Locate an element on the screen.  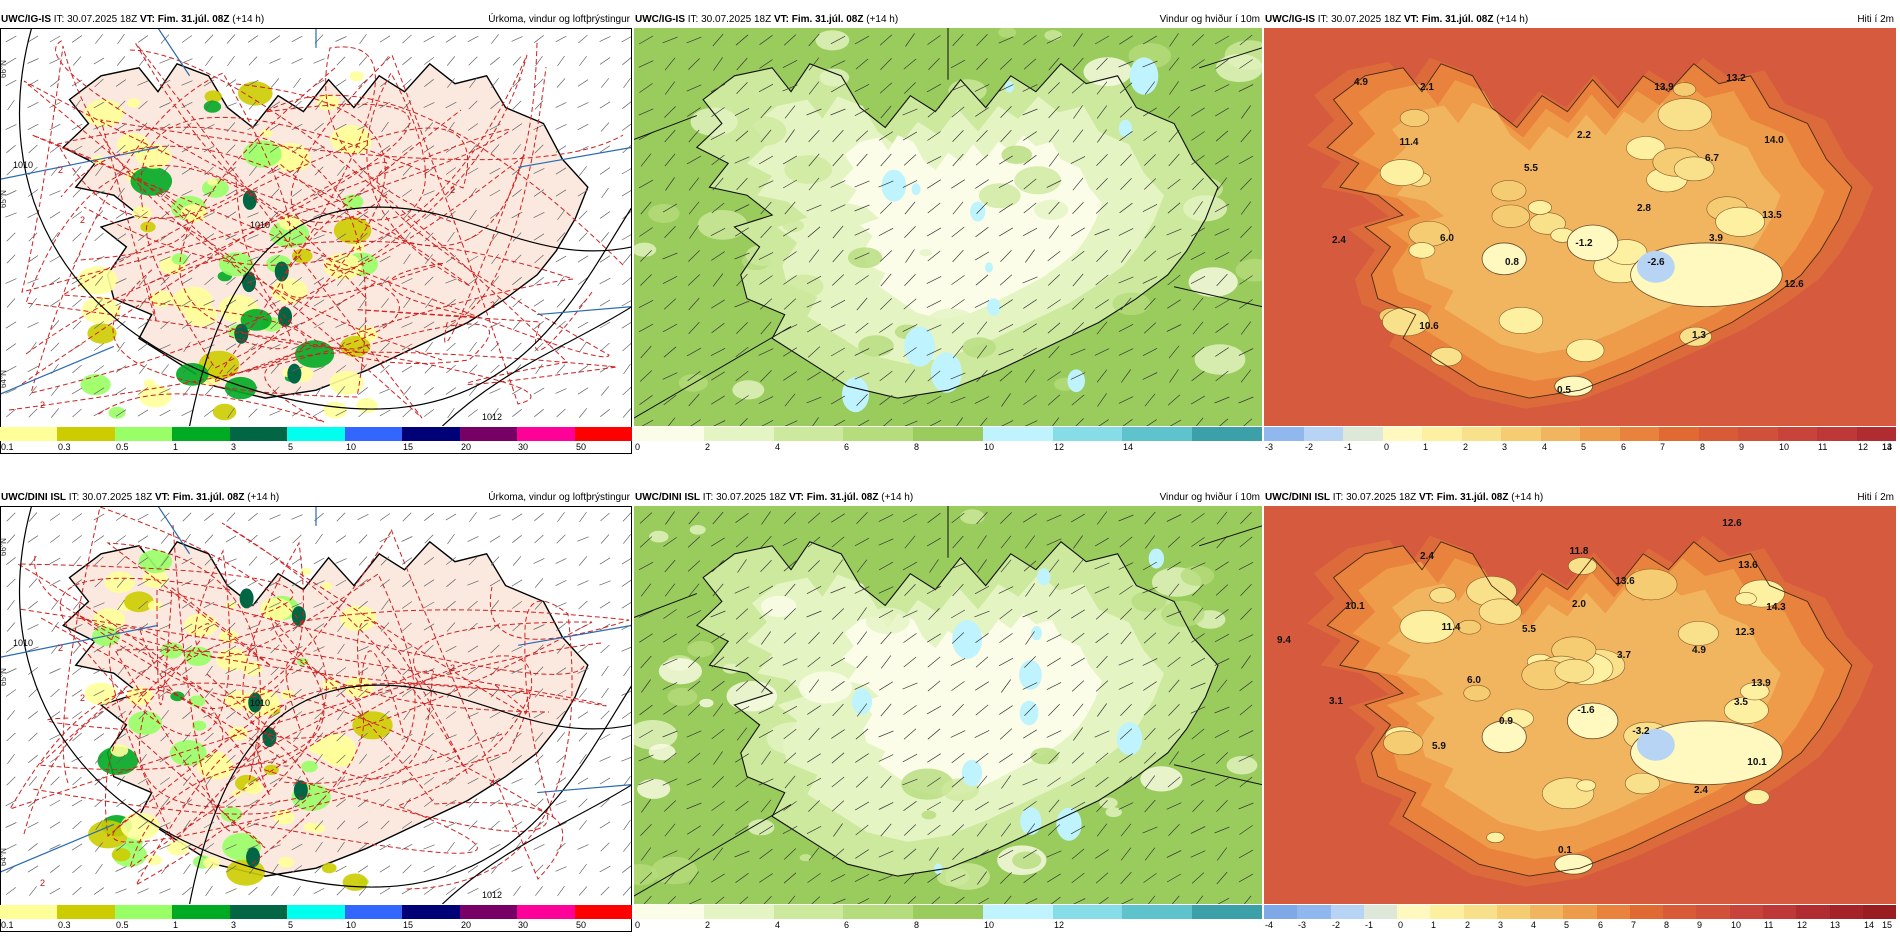
temperature-label: 2.8 is located at coordinates (1644, 208).